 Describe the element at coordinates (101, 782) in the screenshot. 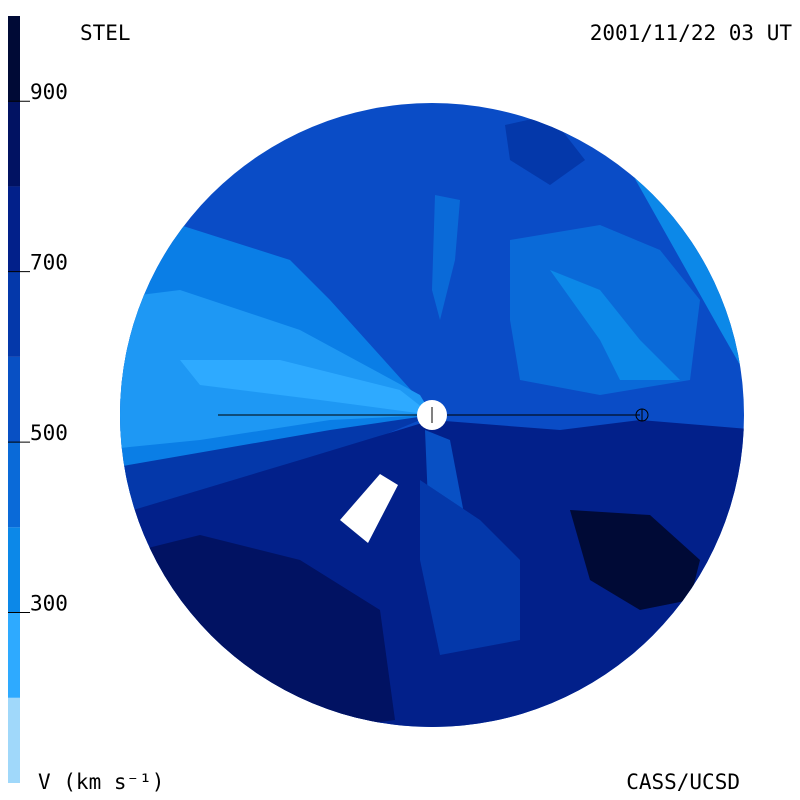

I see `colorbar-label: V (km s⁻¹)` at that location.